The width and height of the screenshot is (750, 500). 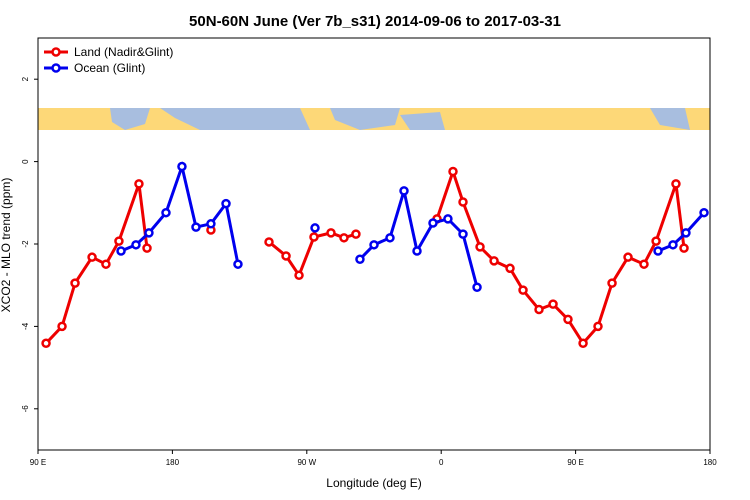 I want to click on y-axis-label: XCO2 - MLO trend (ppm), so click(x=6, y=245).